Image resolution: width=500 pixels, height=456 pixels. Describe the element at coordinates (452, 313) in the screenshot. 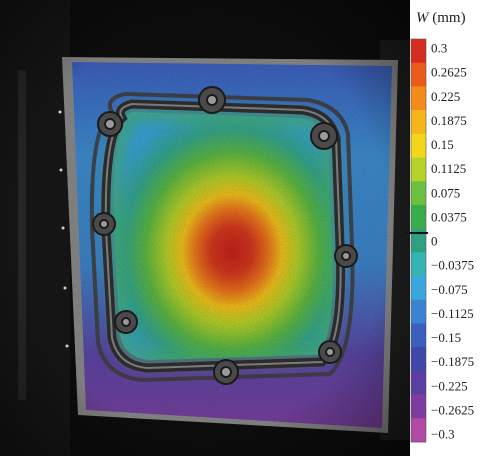

I see `colorbar-tick-label: −0.1125` at that location.